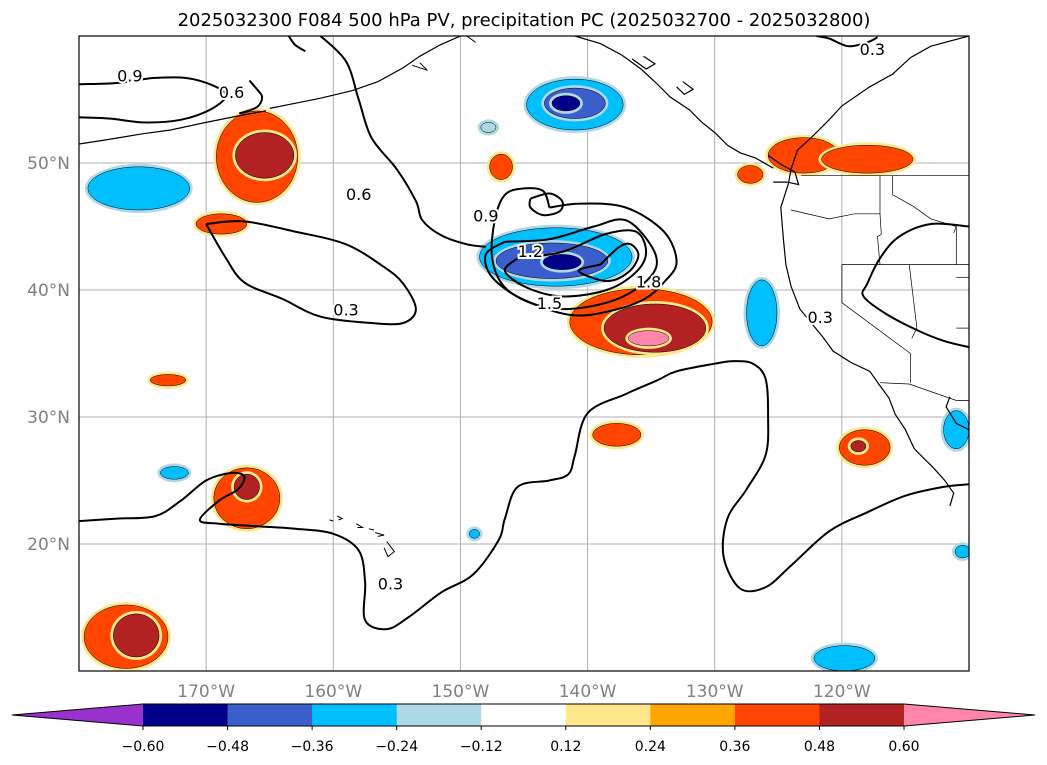 This screenshot has width=1047, height=765. I want to click on lat-tick-label: 20°N, so click(48, 545).